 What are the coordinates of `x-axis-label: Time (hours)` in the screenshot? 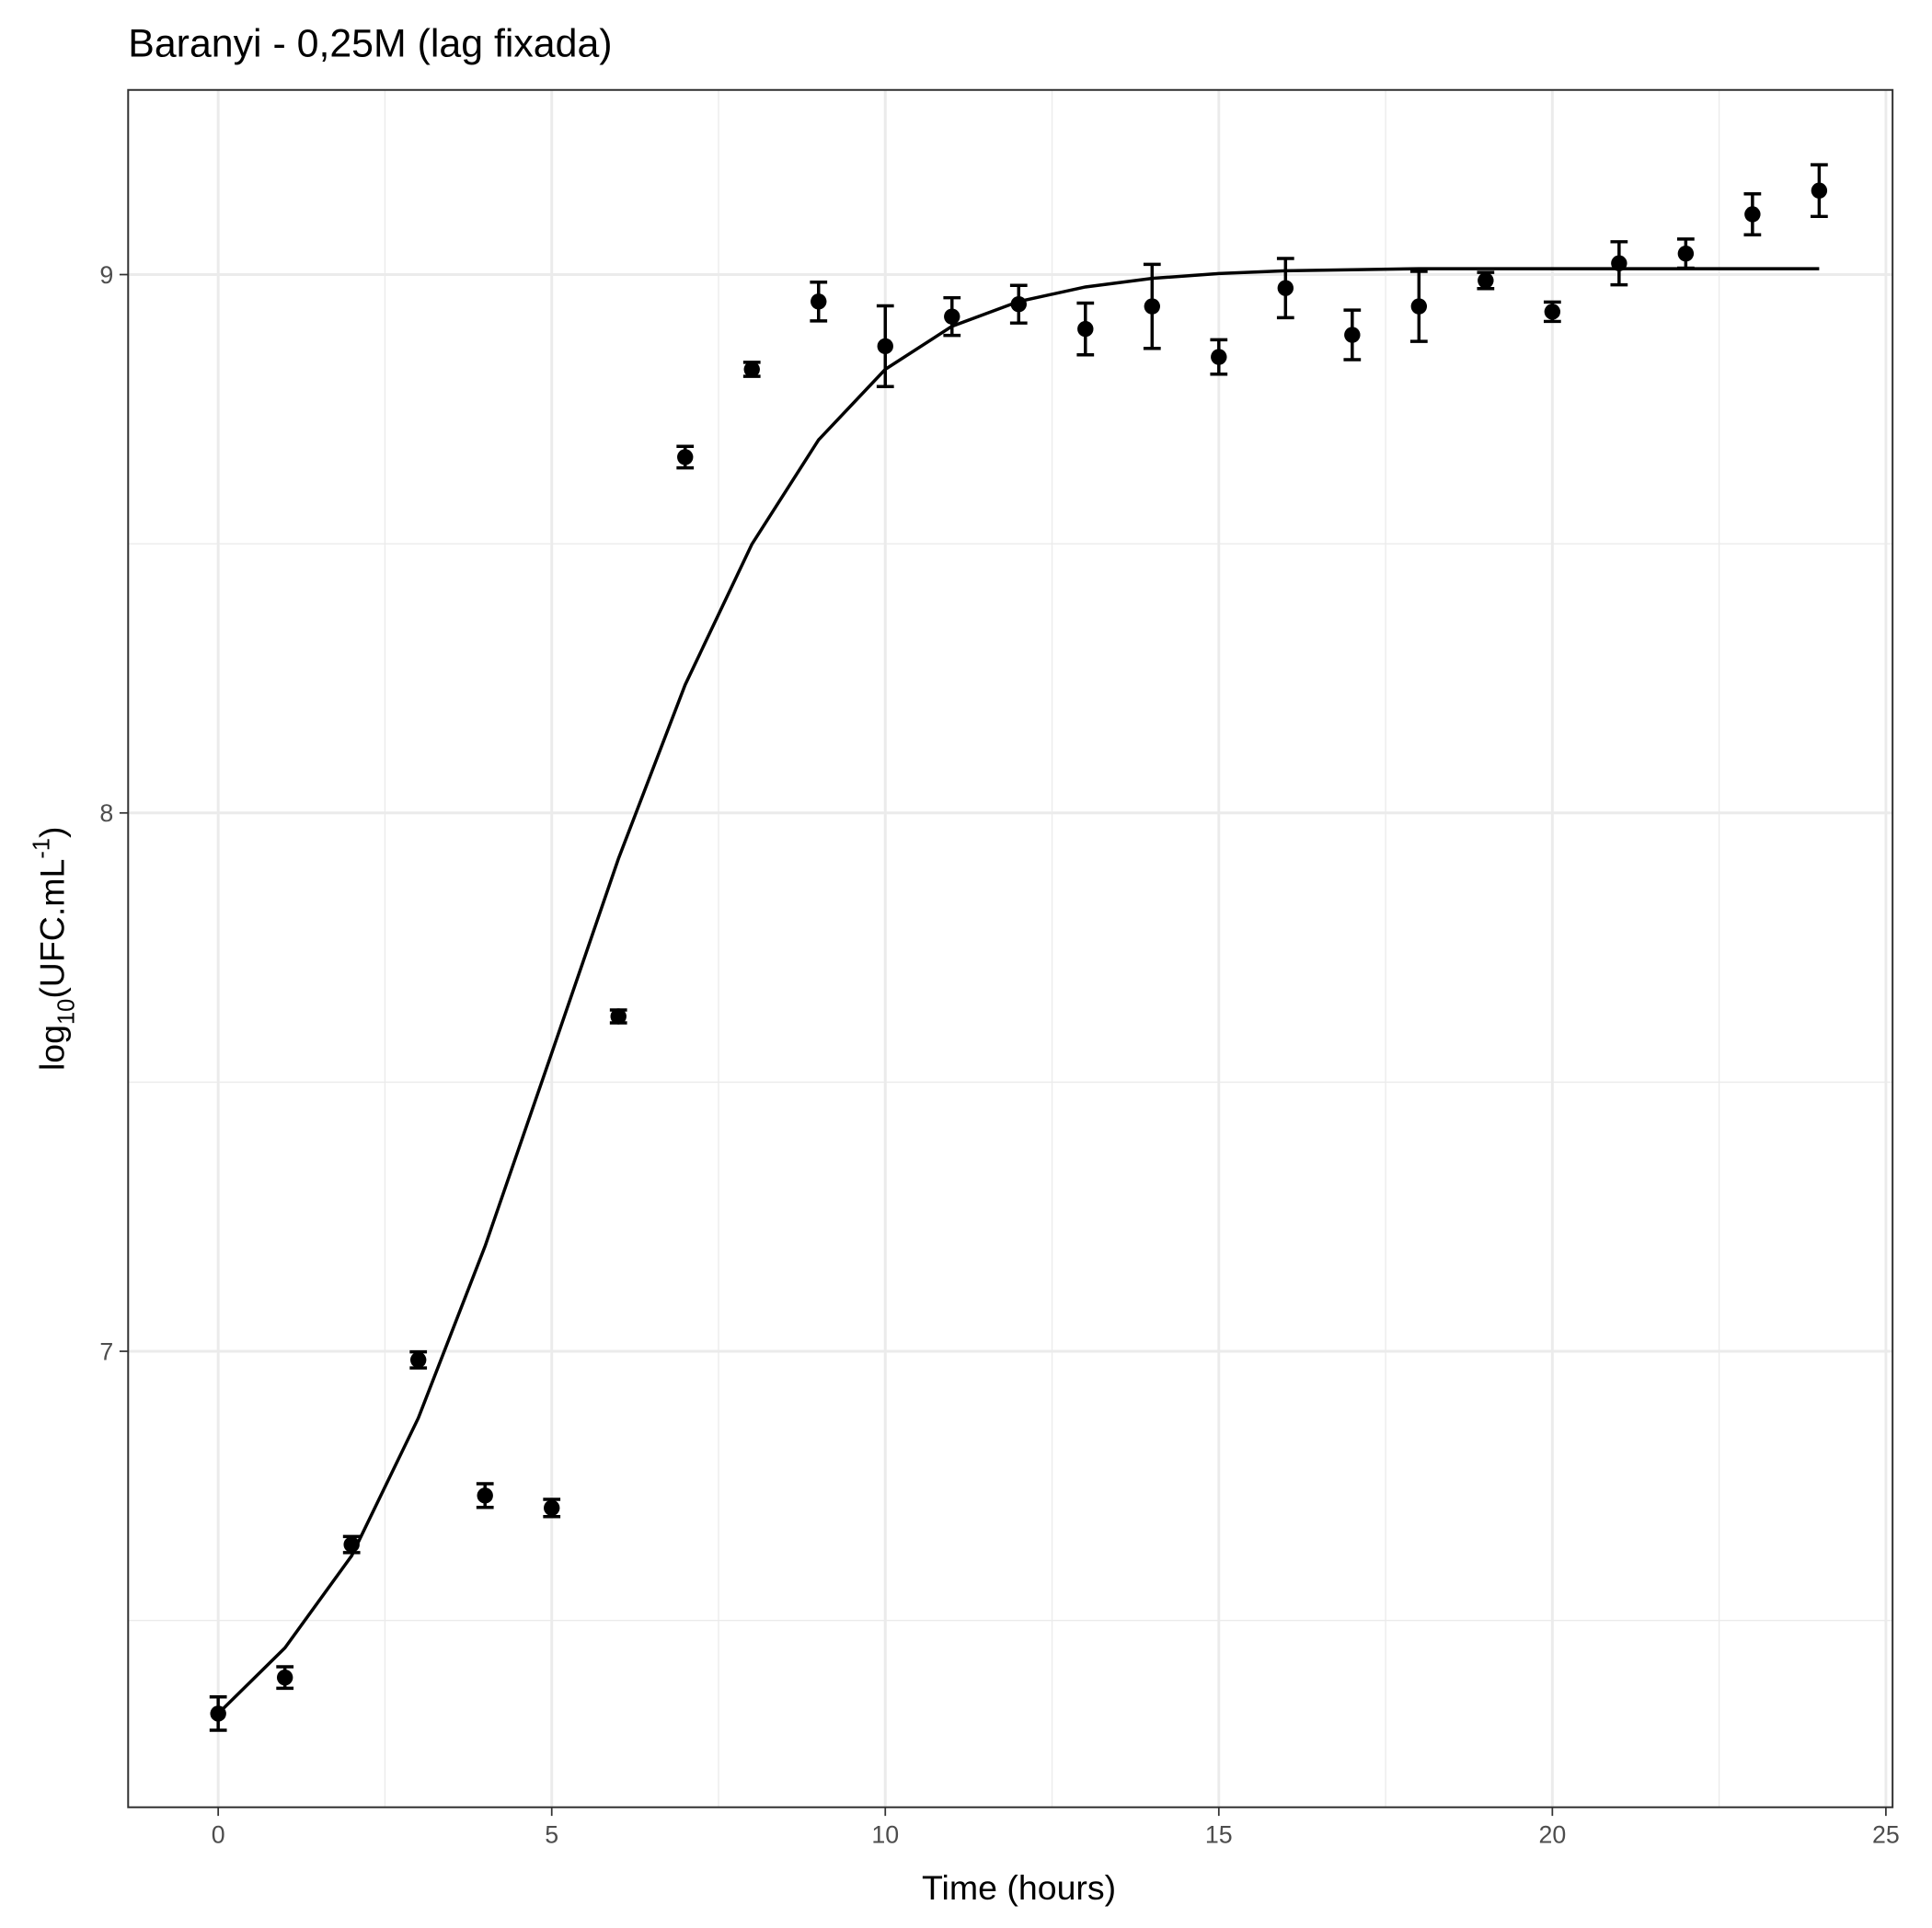 It's located at (1019, 1887).